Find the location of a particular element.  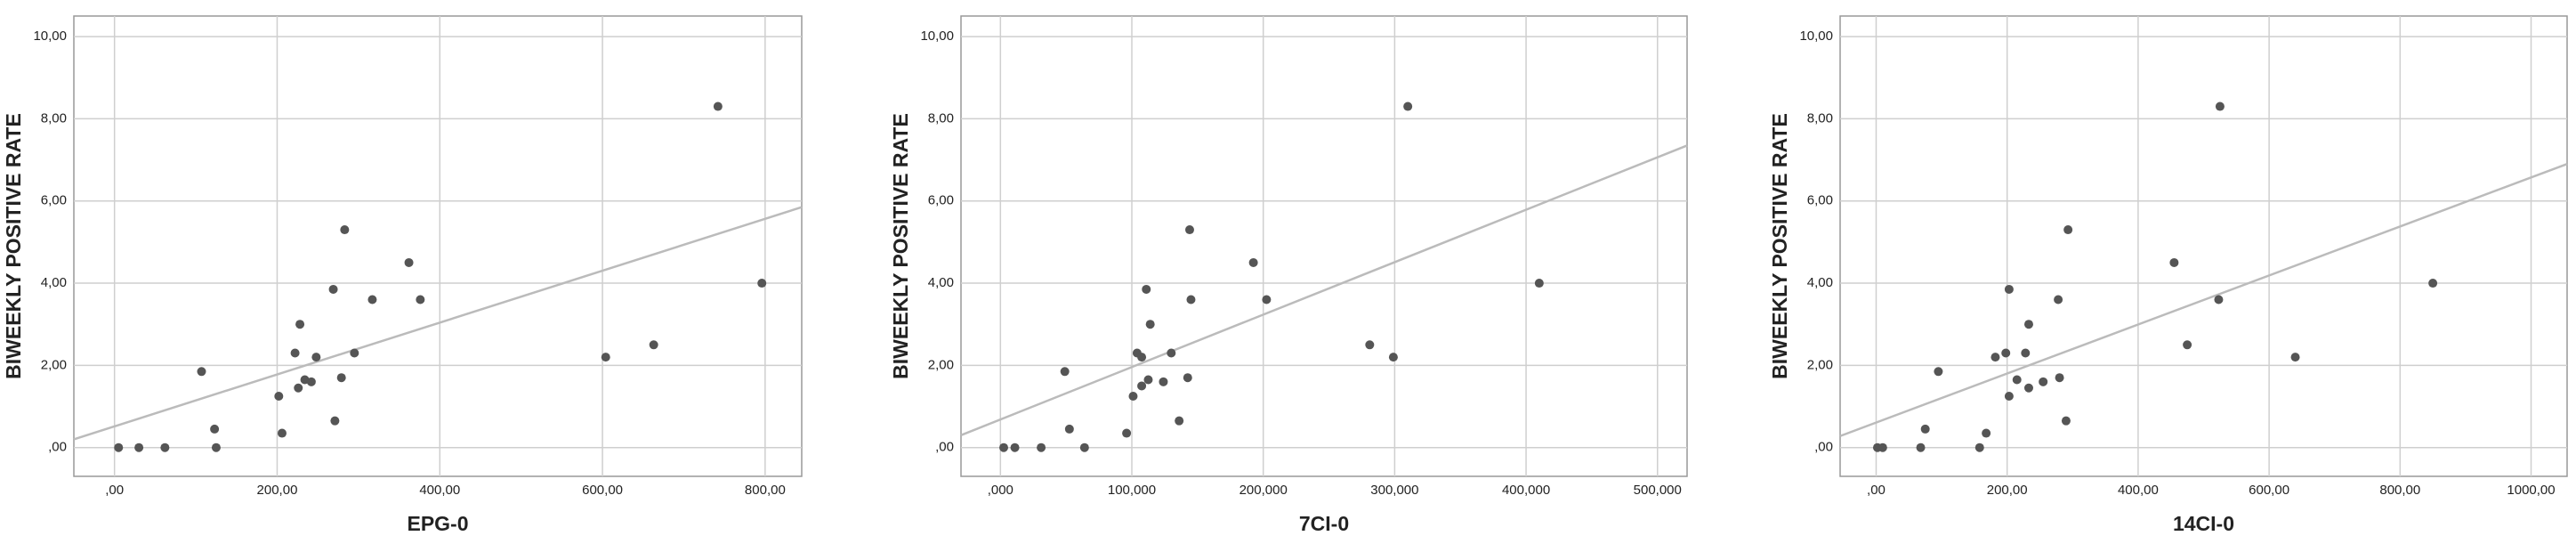

x-tick-label: 200,00 is located at coordinates (2007, 490).